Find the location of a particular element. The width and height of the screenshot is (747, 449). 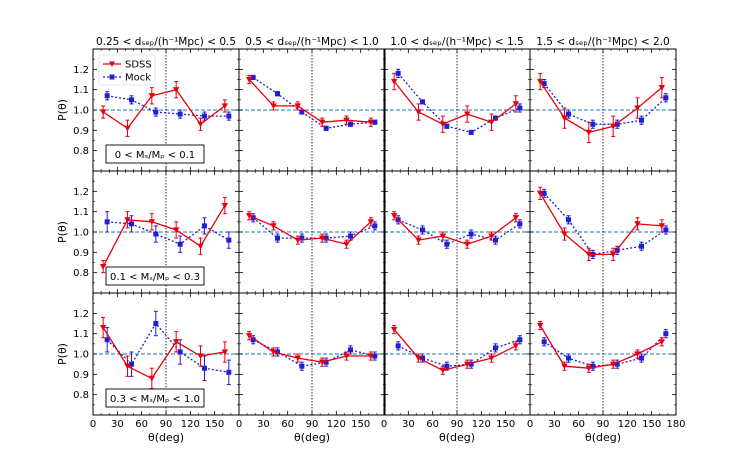

row-label-box is located at coordinates (155, 398).